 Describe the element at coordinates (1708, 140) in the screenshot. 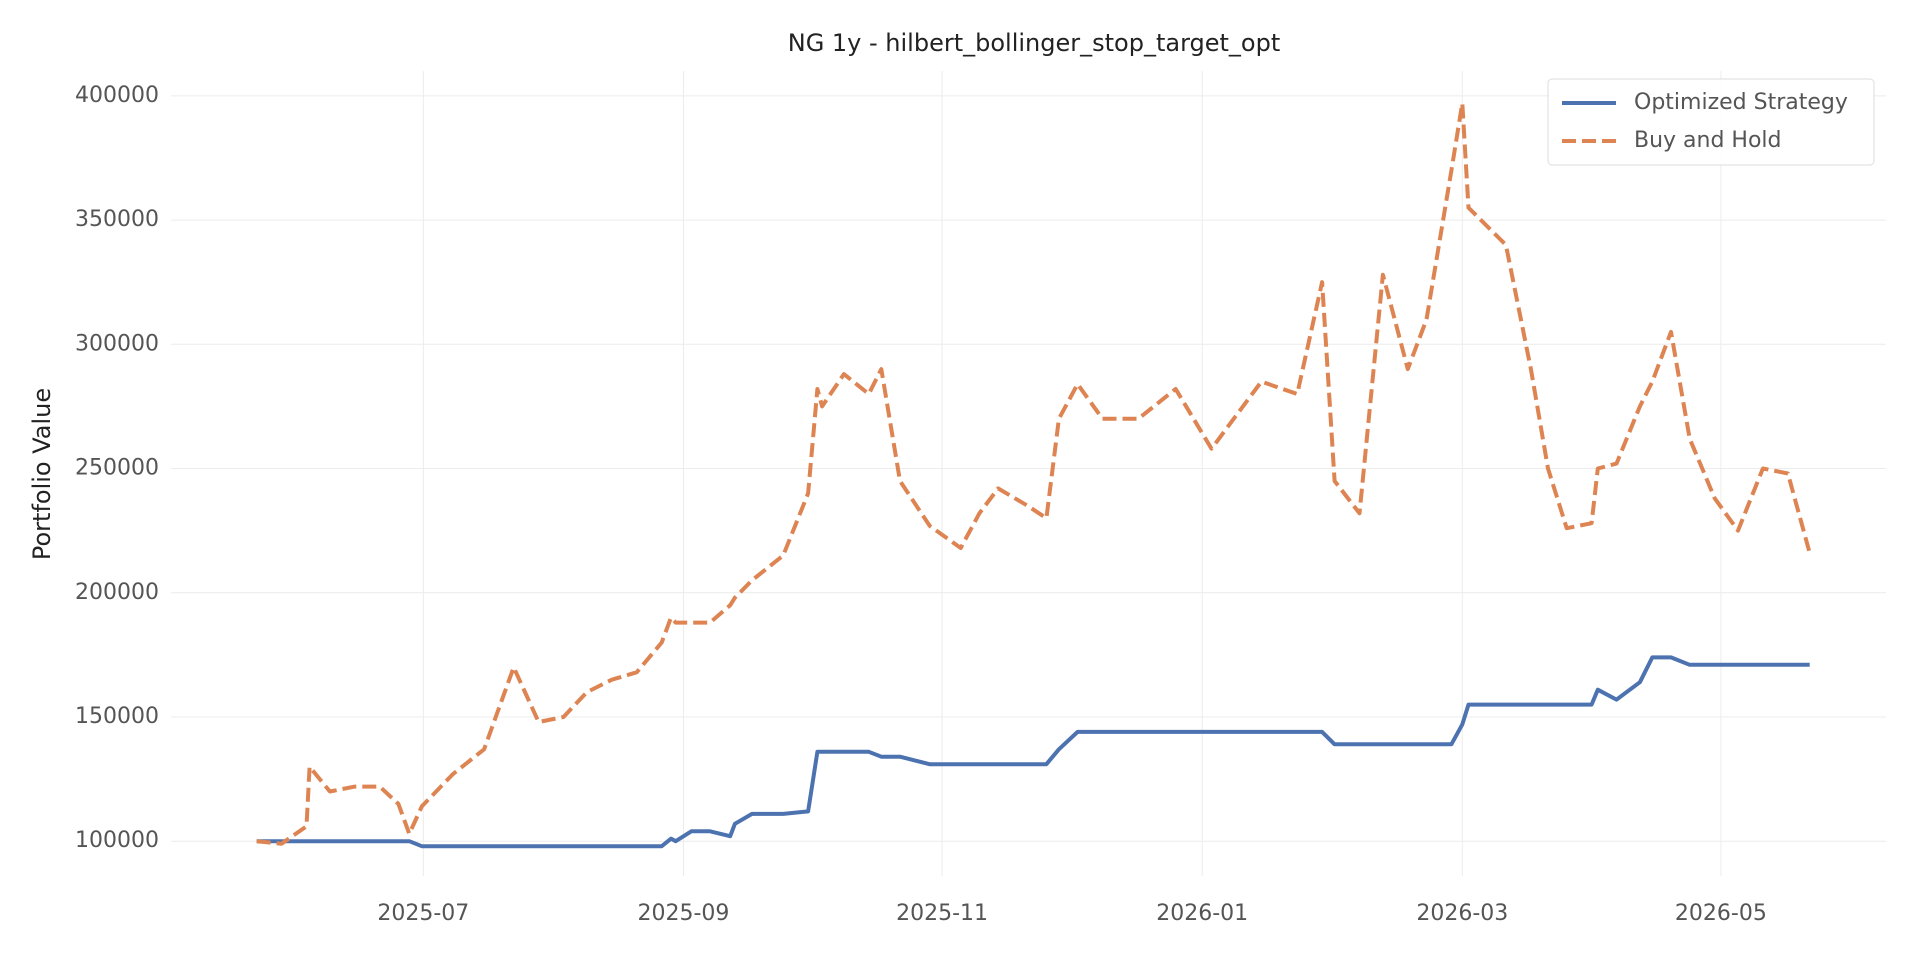

I see `legend-label: Buy and Hold` at that location.